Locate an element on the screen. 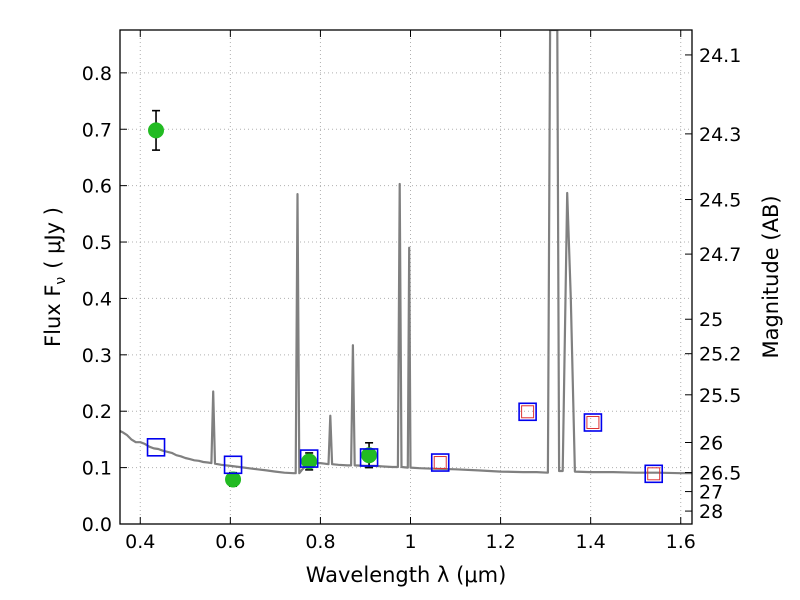 This screenshot has height=600, width=800. x-tick-label: 1 is located at coordinates (410, 542).